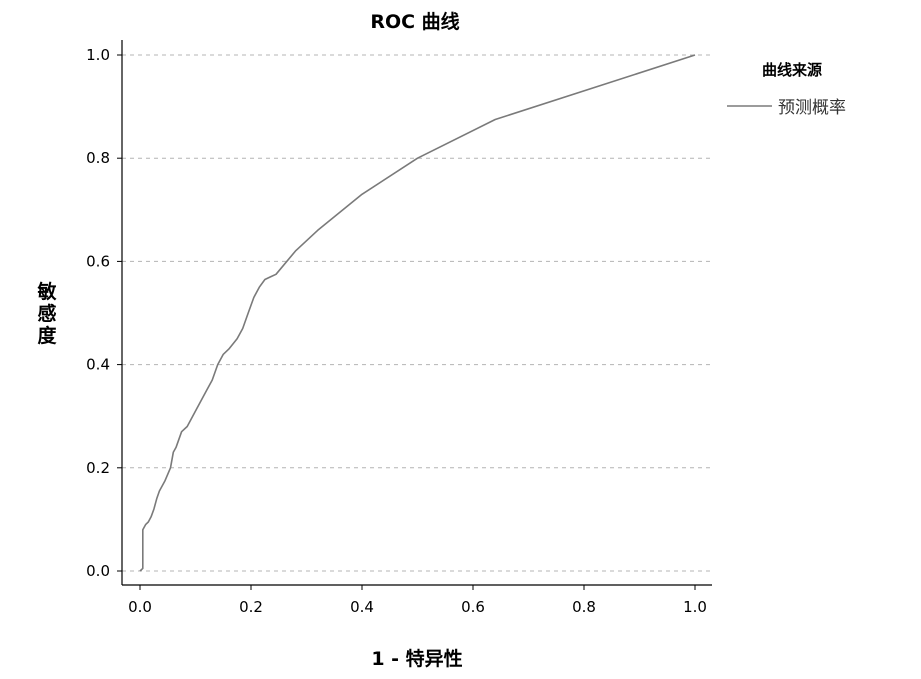 This screenshot has width=921, height=679. Describe the element at coordinates (104, 313) in the screenshot. I see `y-axis-ticks: 0.0 0.2 0.4 0.6 0.8 1.0` at that location.